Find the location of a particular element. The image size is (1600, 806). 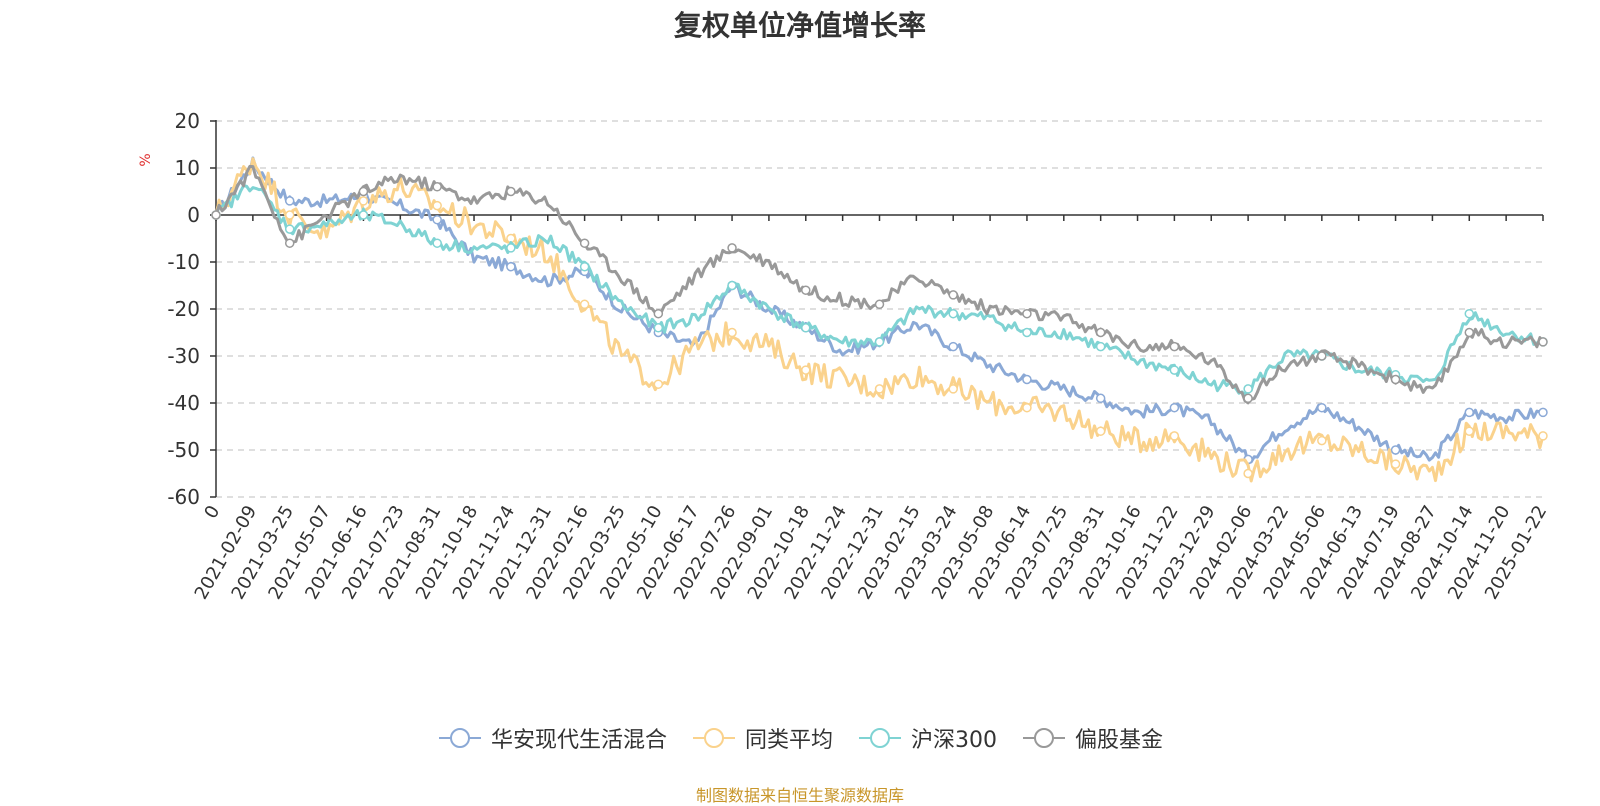

legend-marker-huaan is located at coordinates (459, 738).